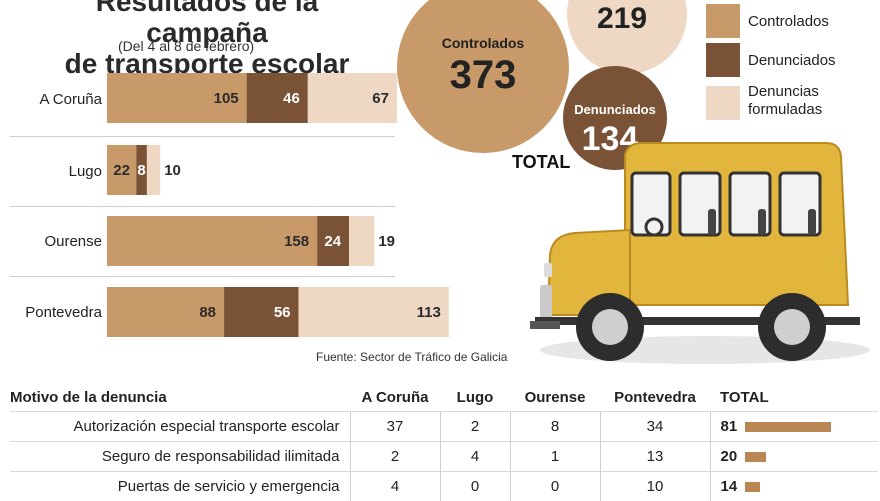 The height and width of the screenshot is (501, 880). I want to click on data-label-formuladas: 10, so click(172, 170).